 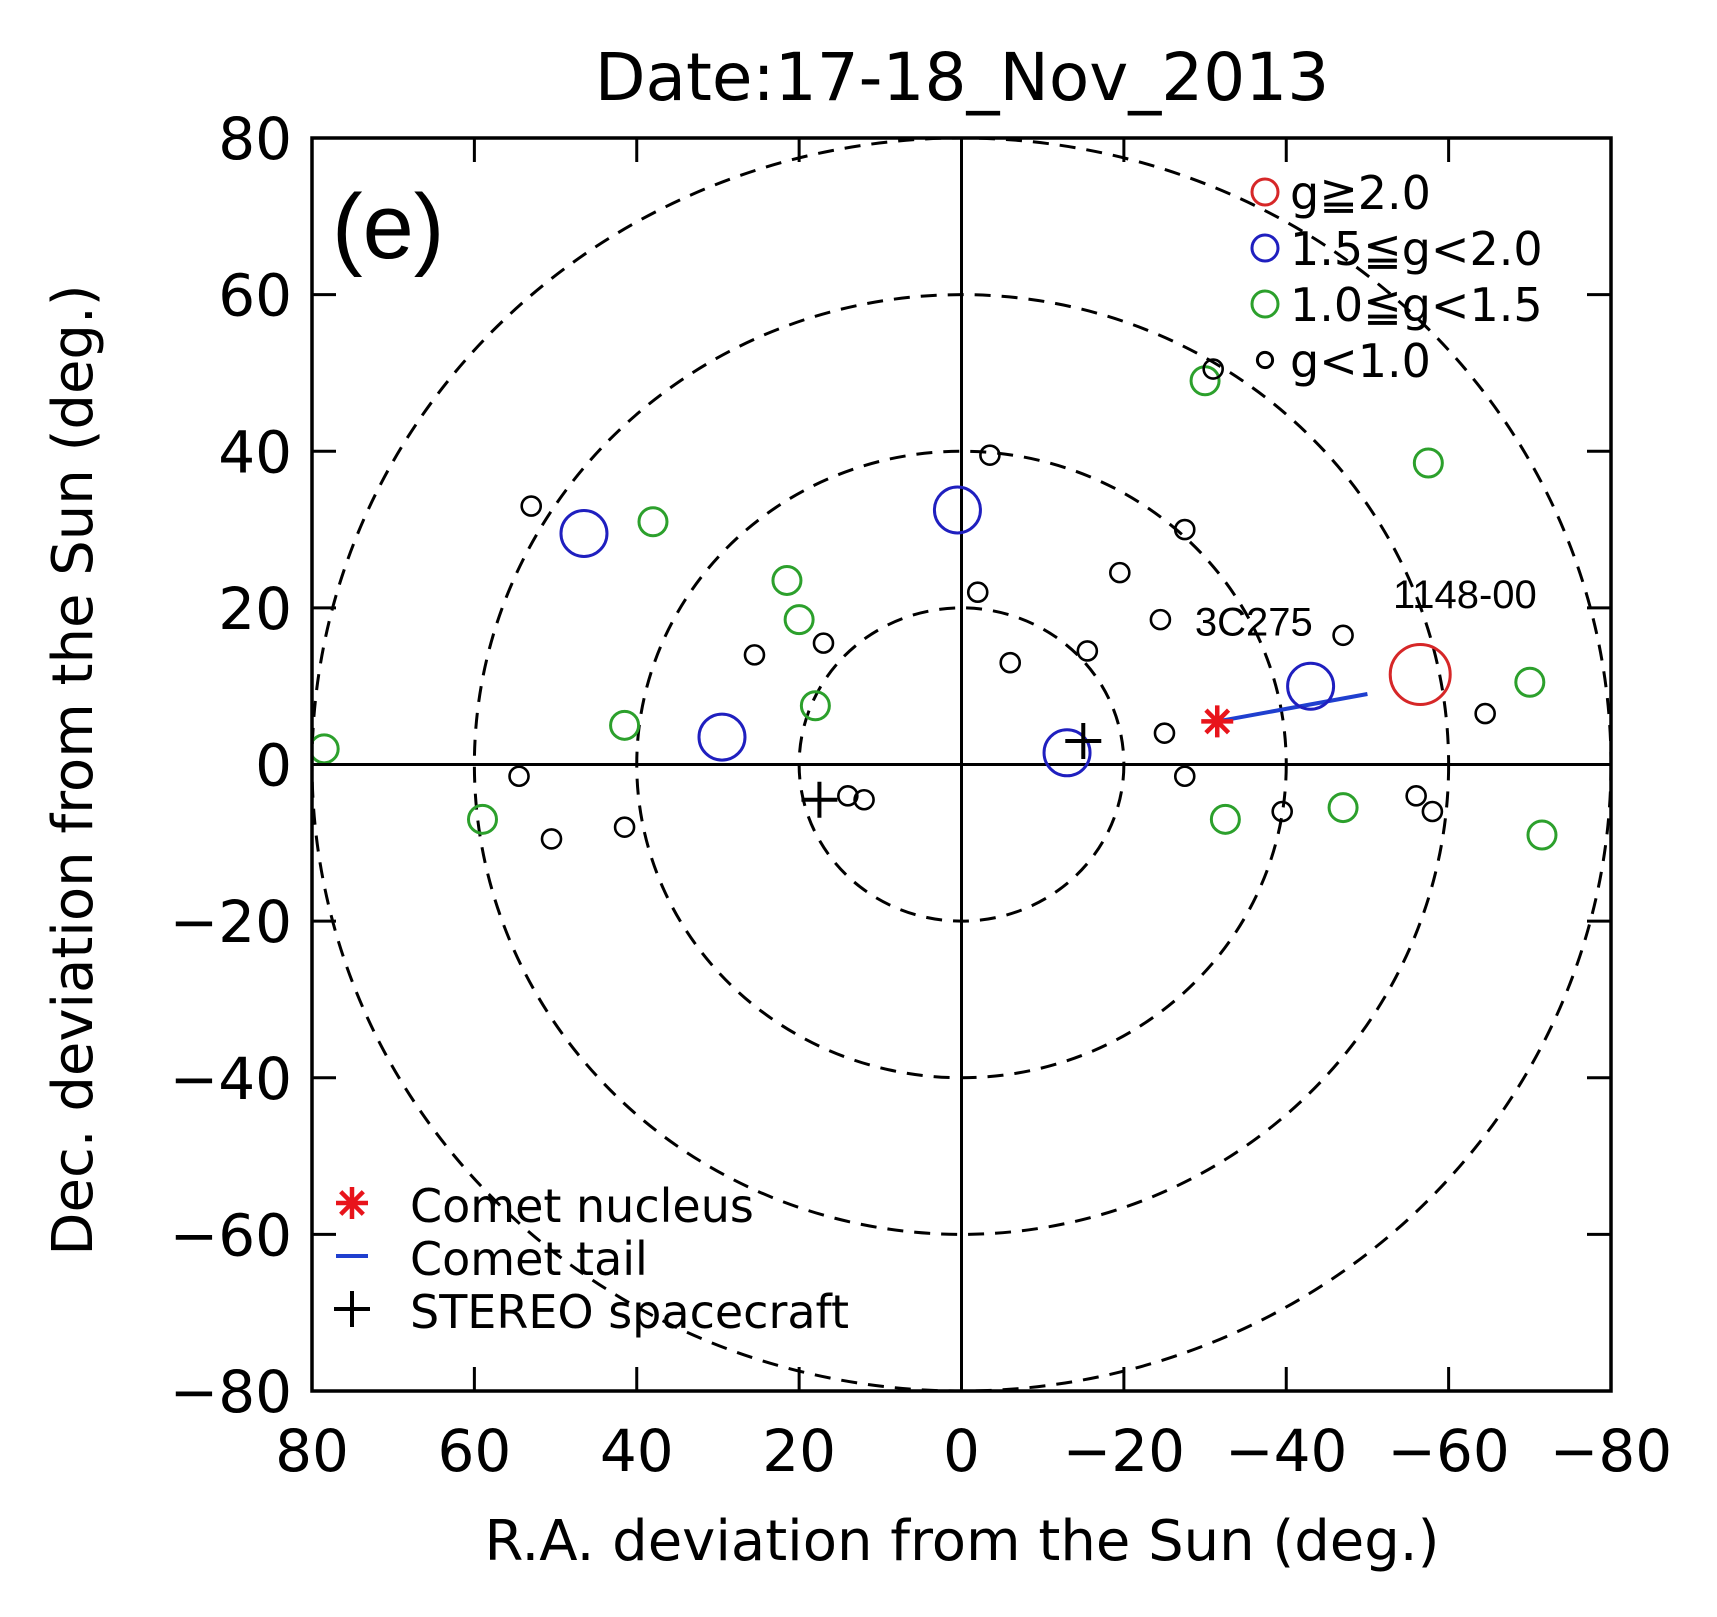 What do you see at coordinates (231, 1079) in the screenshot?
I see `y-tick-label: −40` at bounding box center [231, 1079].